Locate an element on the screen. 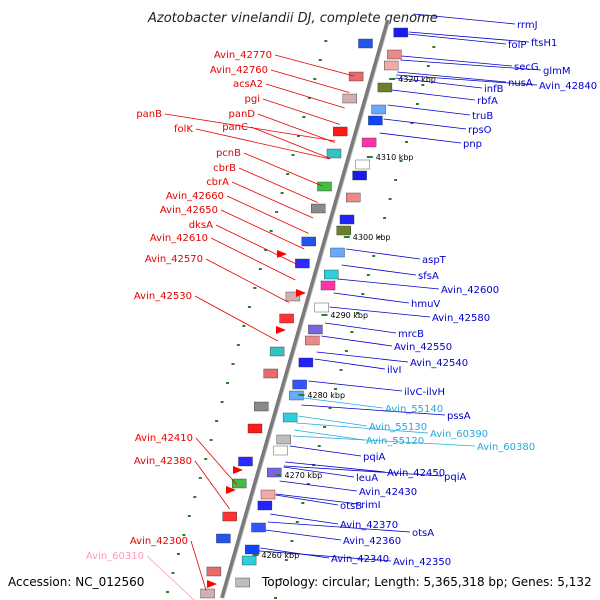 Image resolution: width=600 pixels, height=600 pixels. gene-label-left: panC is located at coordinates (235, 127).